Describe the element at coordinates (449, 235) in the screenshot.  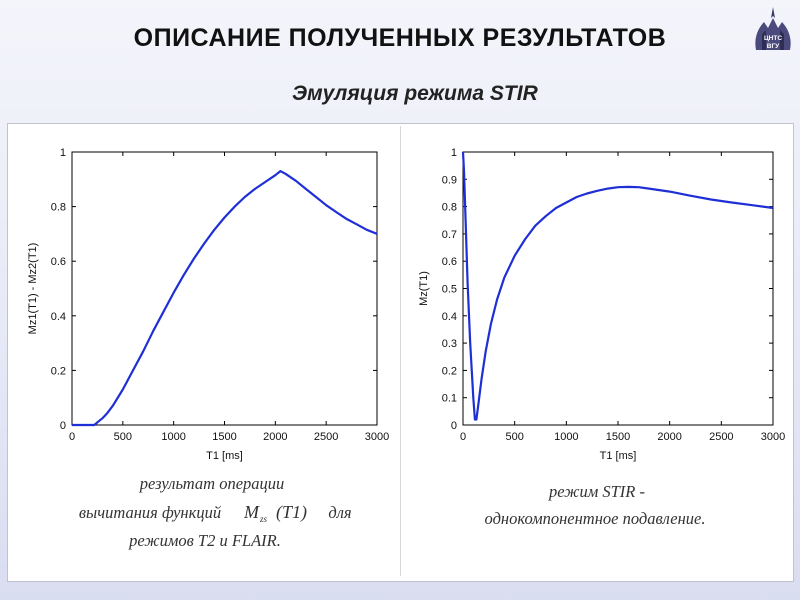
I see `y-tick-label: 0.7` at that location.